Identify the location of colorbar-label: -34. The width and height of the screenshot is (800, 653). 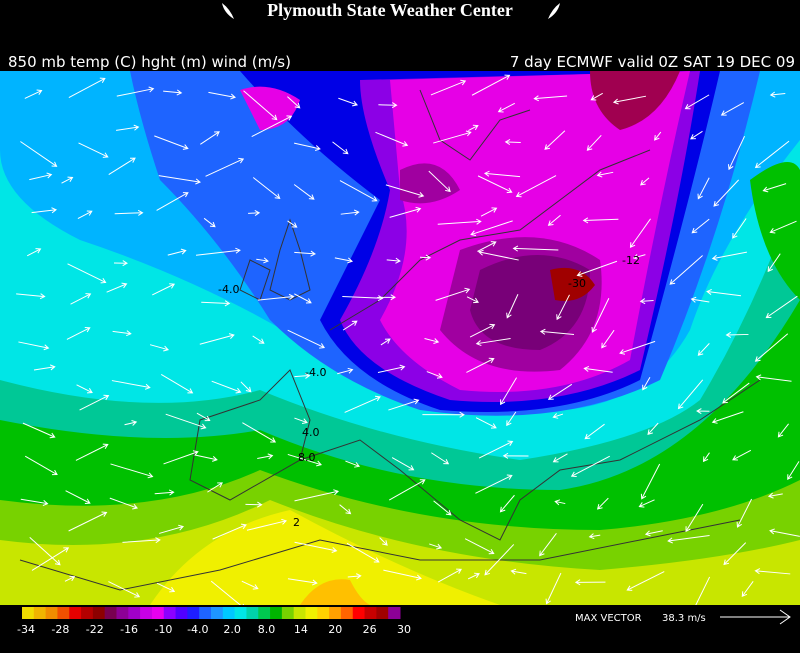
(26, 629).